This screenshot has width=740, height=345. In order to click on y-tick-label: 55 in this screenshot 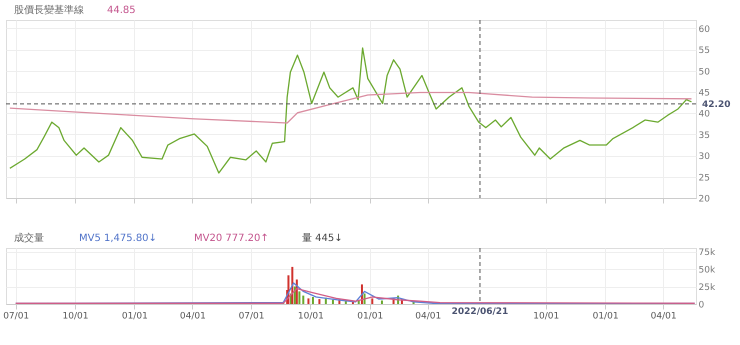, I will do `click(704, 51)`.